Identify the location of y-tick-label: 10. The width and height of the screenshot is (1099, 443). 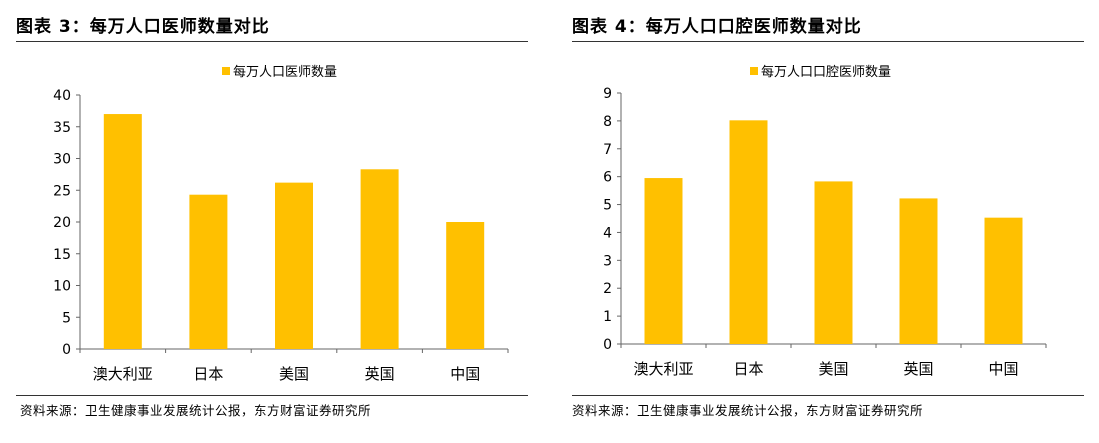
(62, 287).